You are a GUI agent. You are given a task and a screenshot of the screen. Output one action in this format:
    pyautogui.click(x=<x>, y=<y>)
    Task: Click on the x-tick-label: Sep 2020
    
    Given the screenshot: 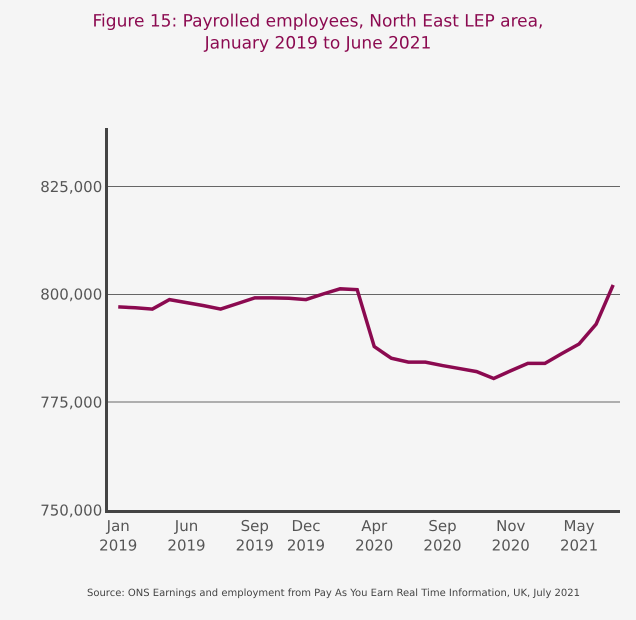 What is the action you would take?
    pyautogui.click(x=442, y=535)
    